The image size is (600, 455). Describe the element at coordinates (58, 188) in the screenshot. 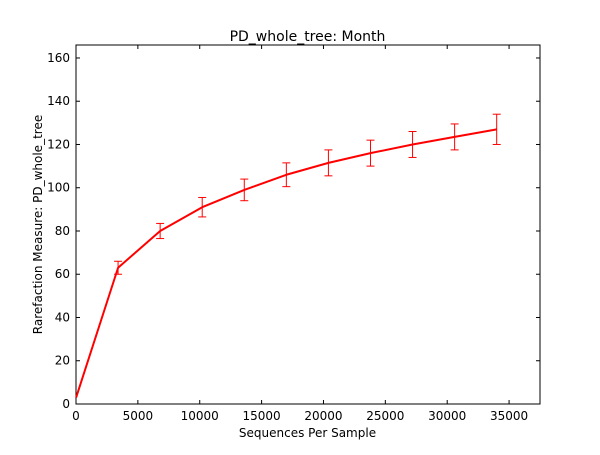

I see `y-tick-label: 100` at that location.